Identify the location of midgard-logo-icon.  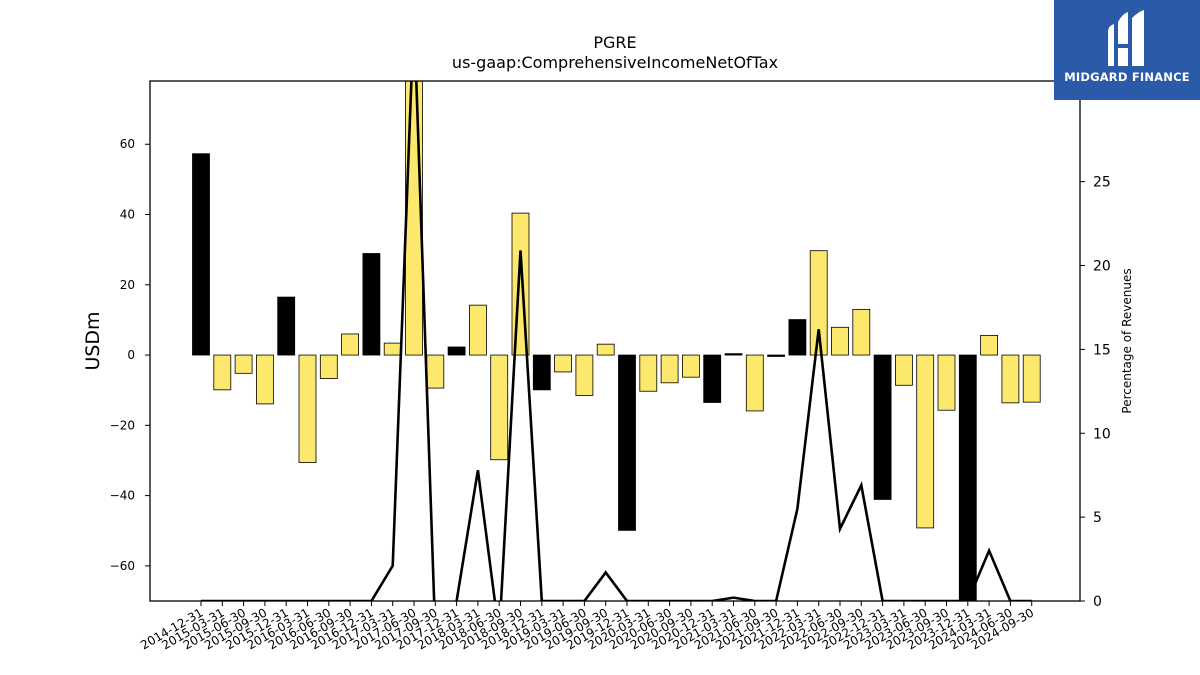
(1126, 38).